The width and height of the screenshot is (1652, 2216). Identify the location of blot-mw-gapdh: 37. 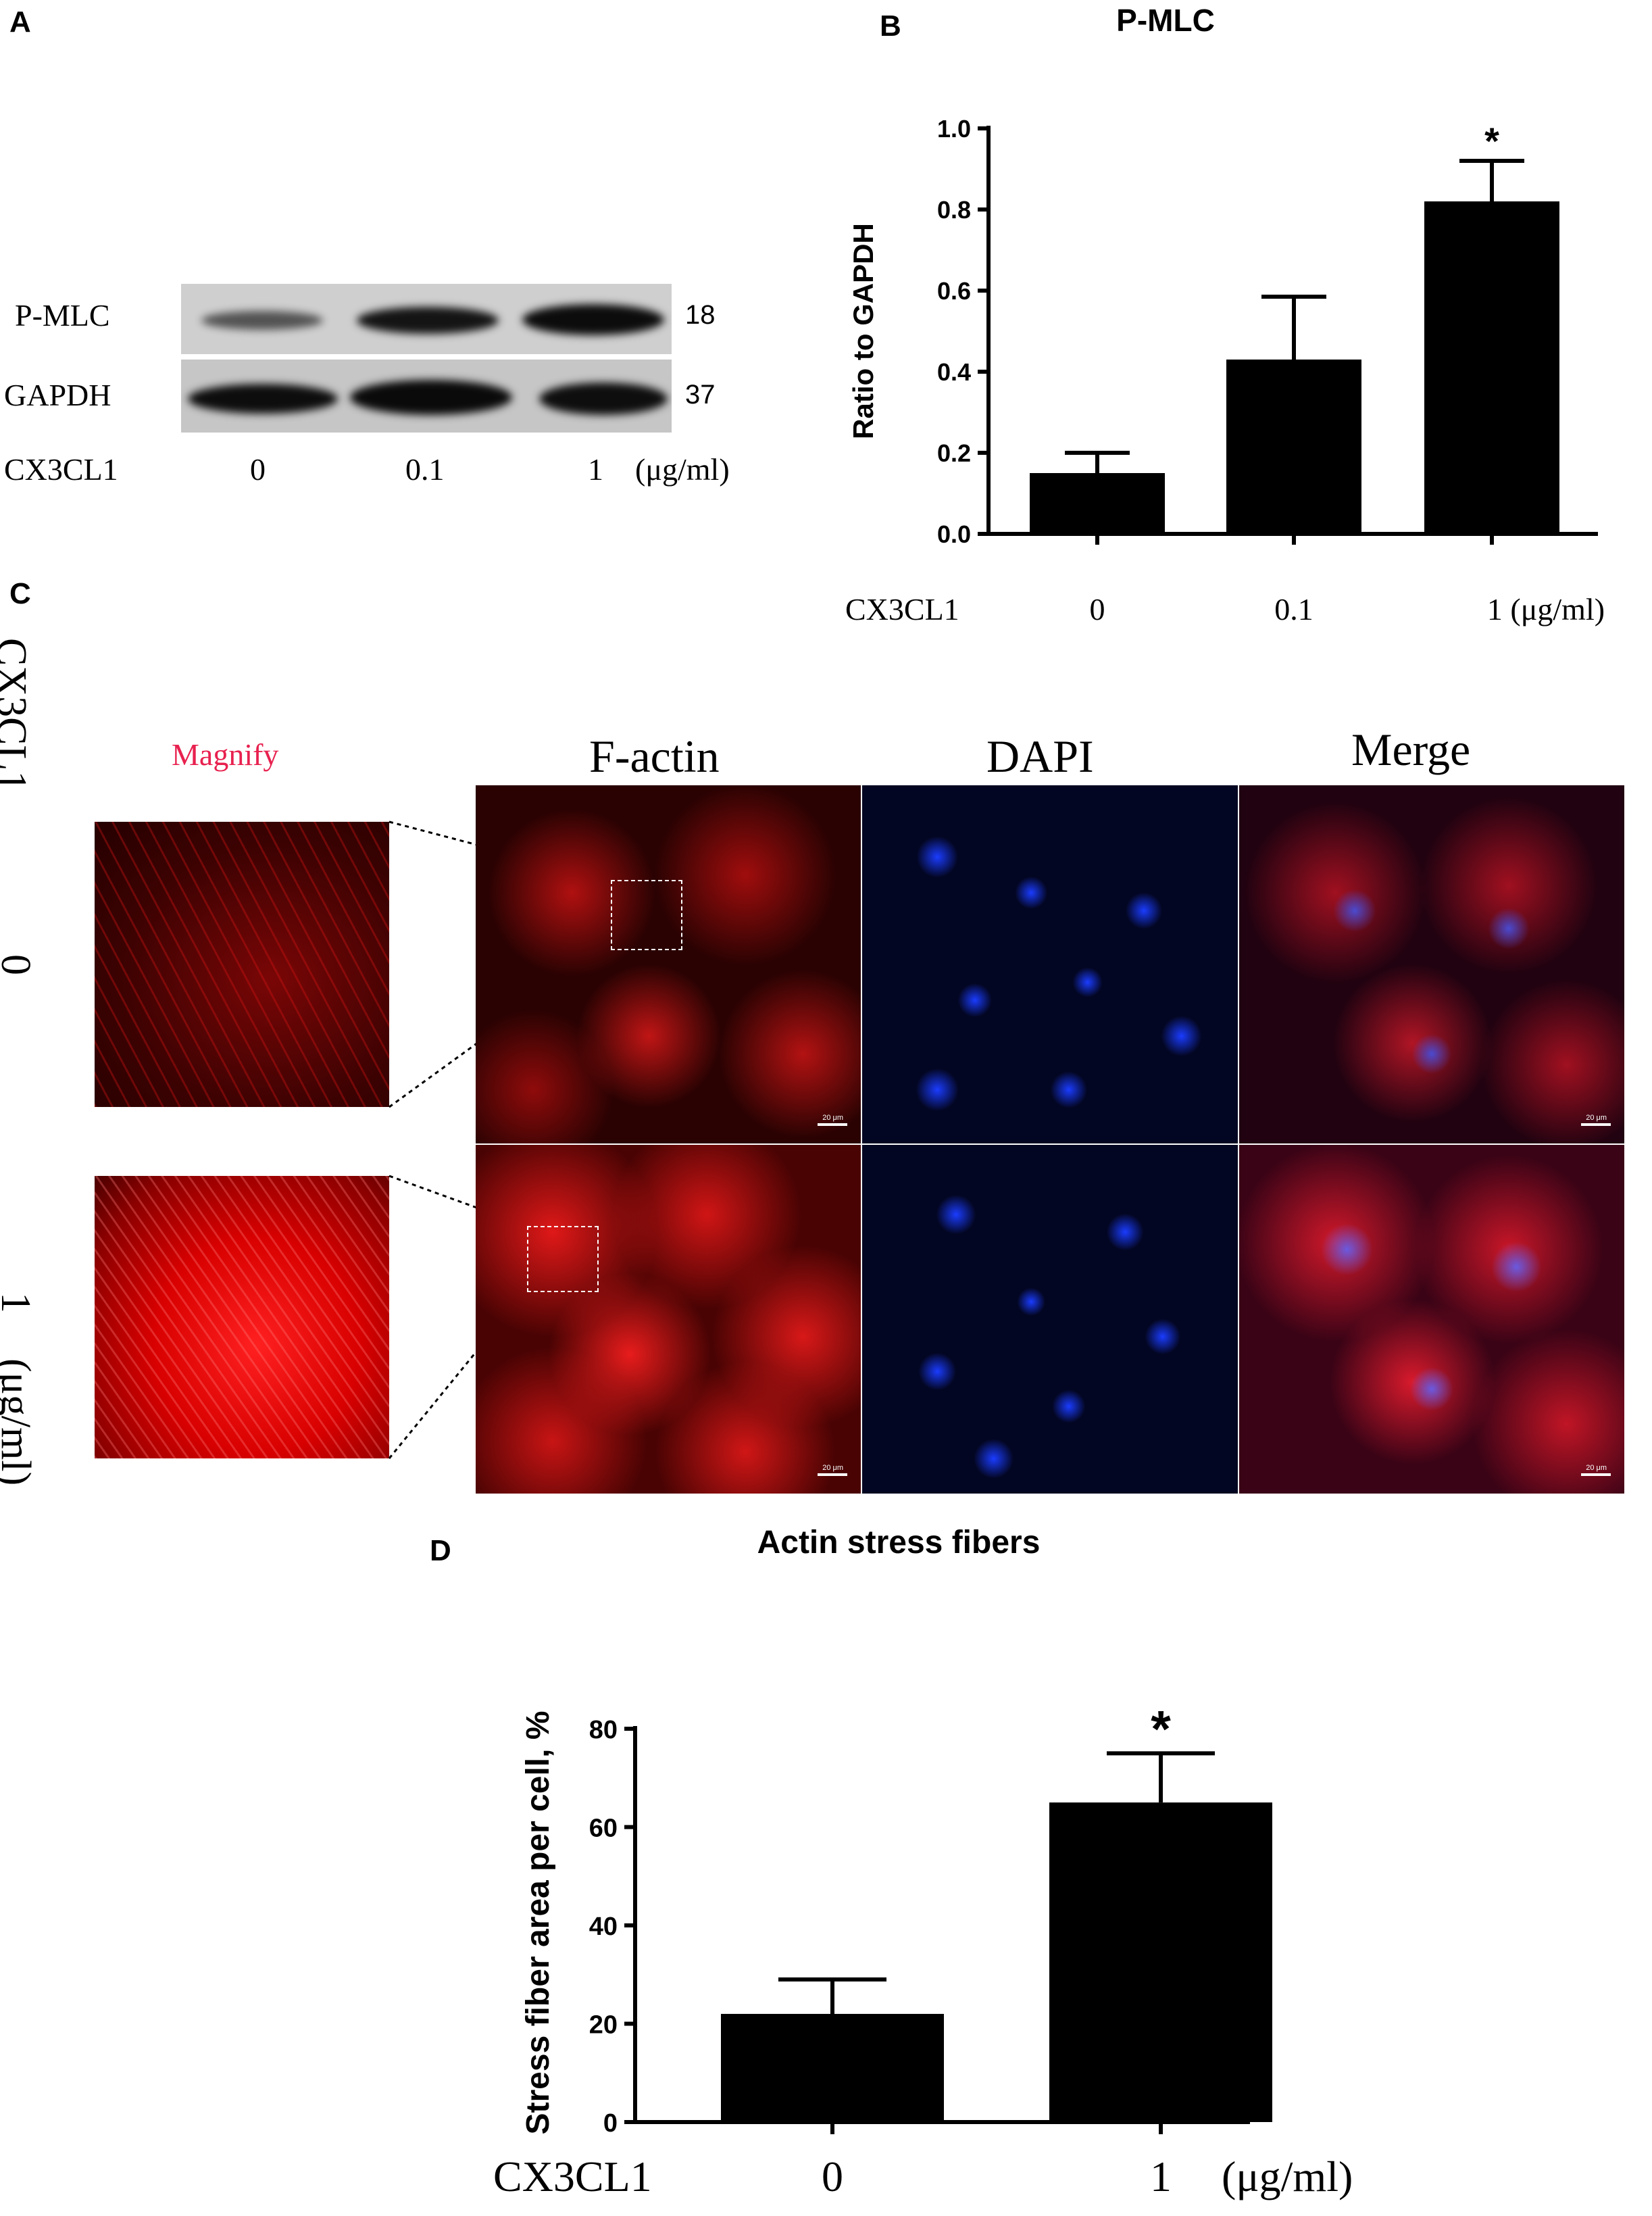
(700, 395).